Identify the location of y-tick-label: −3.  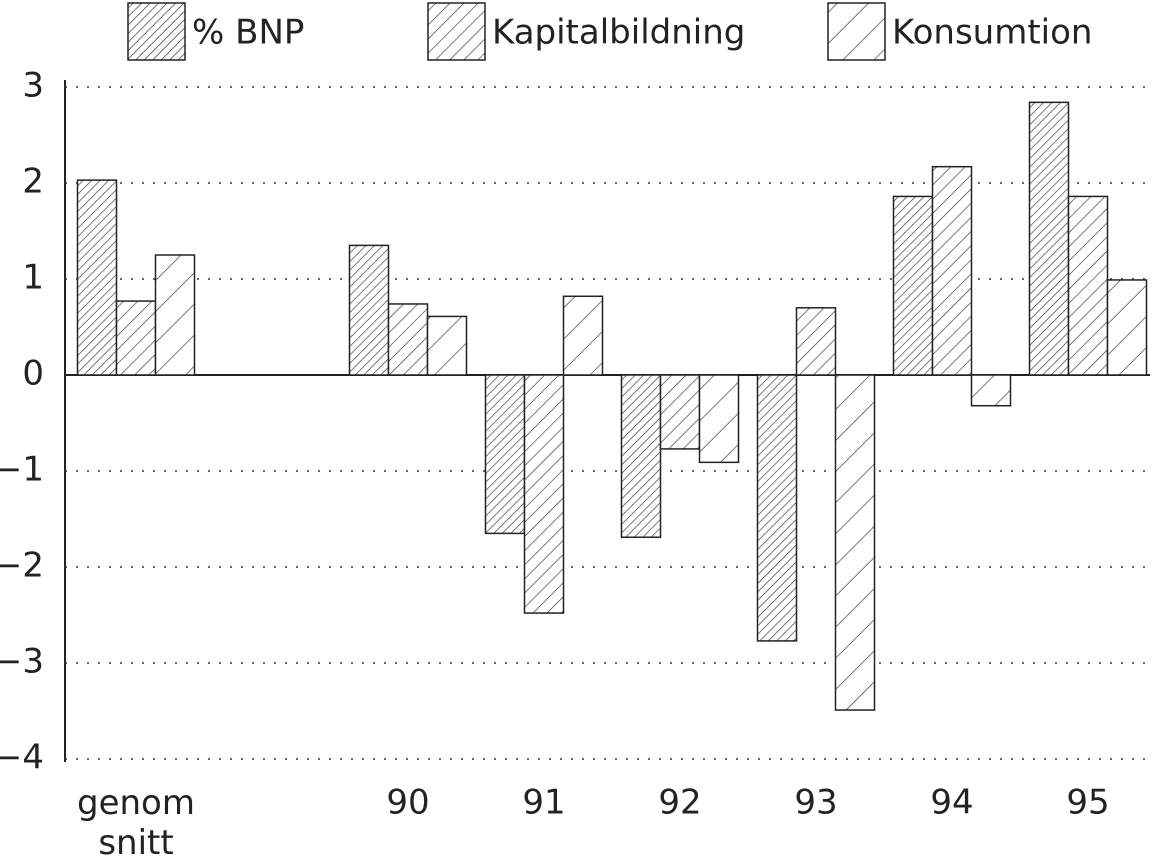
(22, 662).